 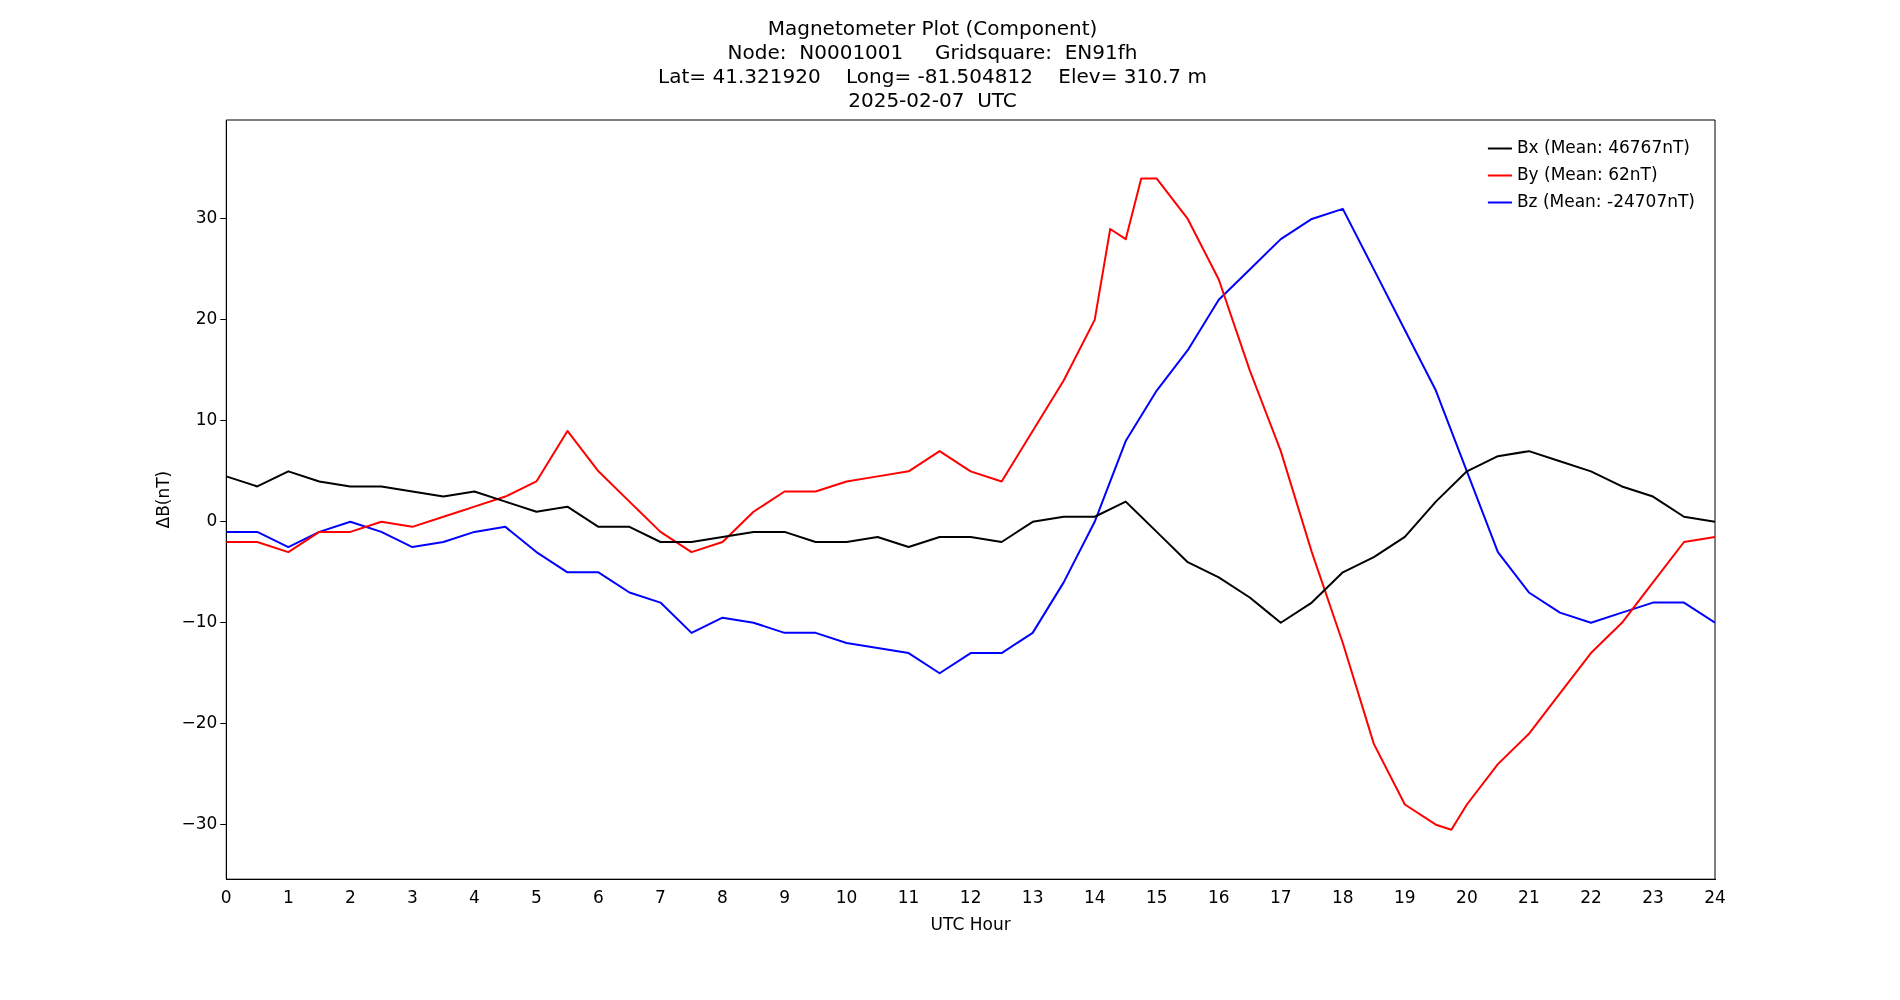 I want to click on x-tick-label: 15, so click(x=1156, y=896).